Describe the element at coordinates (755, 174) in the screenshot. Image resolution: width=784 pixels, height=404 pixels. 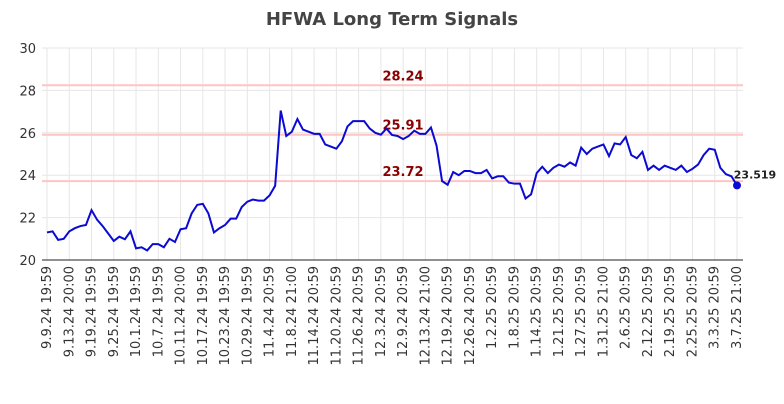
I see `last-value-label: 23.519` at that location.